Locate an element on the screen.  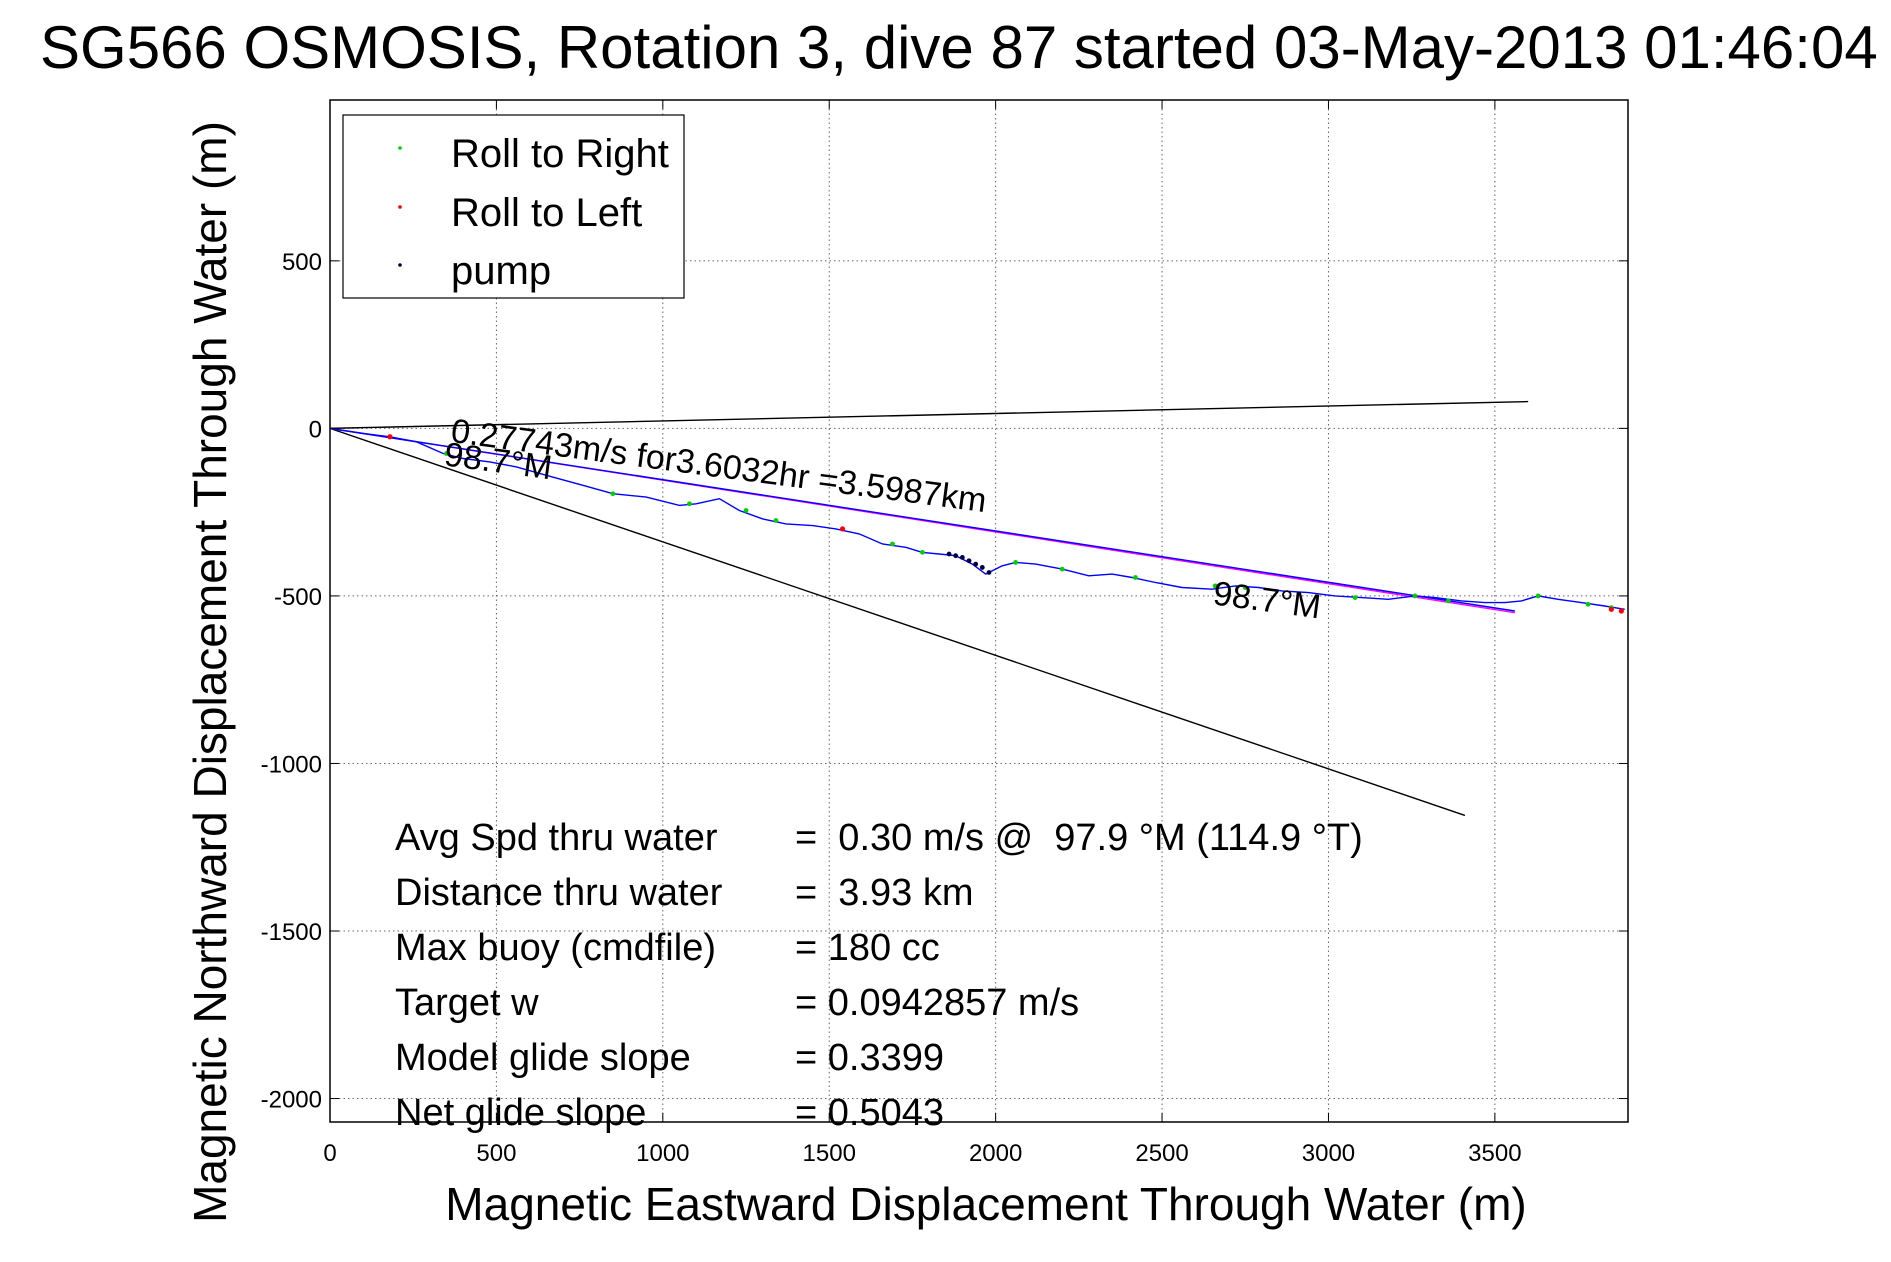
y-tick-label: 500 is located at coordinates (302, 262).